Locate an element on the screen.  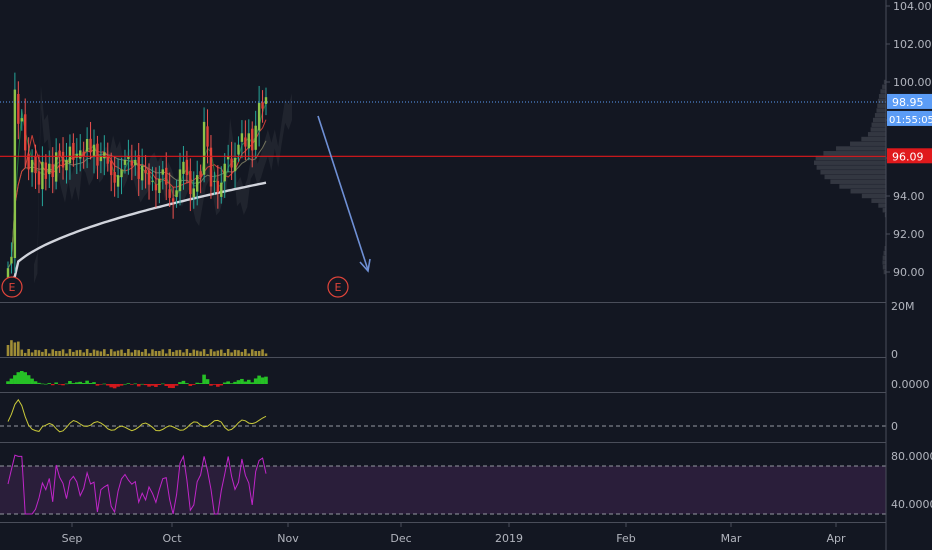
volume-axis-label: 20M is located at coordinates (903, 306).